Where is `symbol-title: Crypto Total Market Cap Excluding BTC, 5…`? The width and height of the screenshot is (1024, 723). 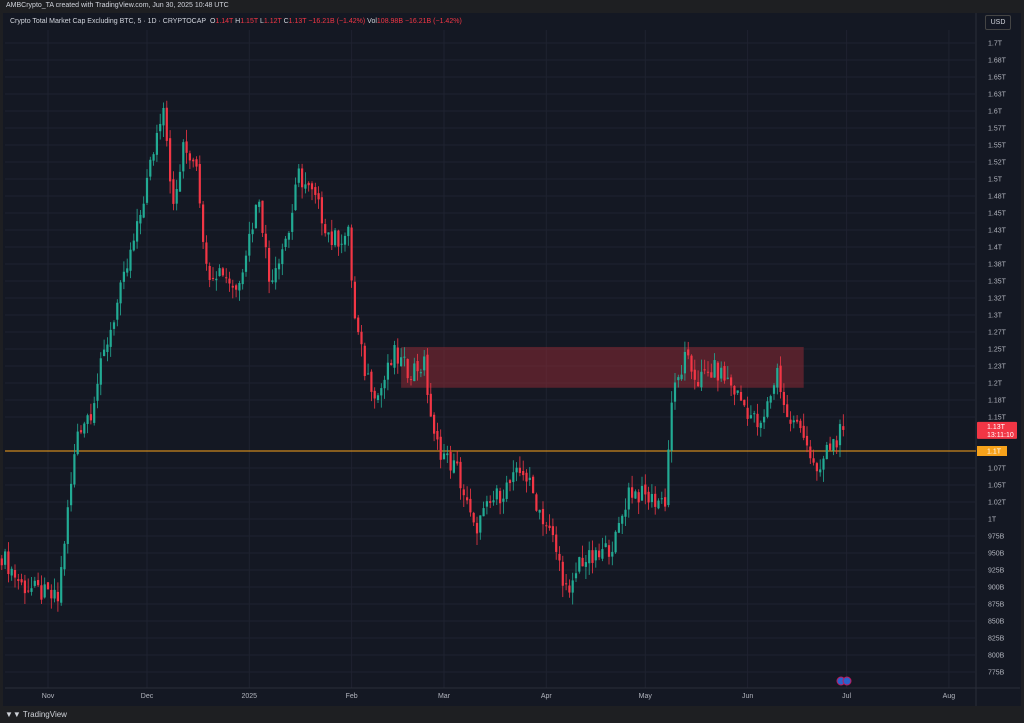
symbol-title: Crypto Total Market Cap Excluding BTC, 5… is located at coordinates (108, 21).